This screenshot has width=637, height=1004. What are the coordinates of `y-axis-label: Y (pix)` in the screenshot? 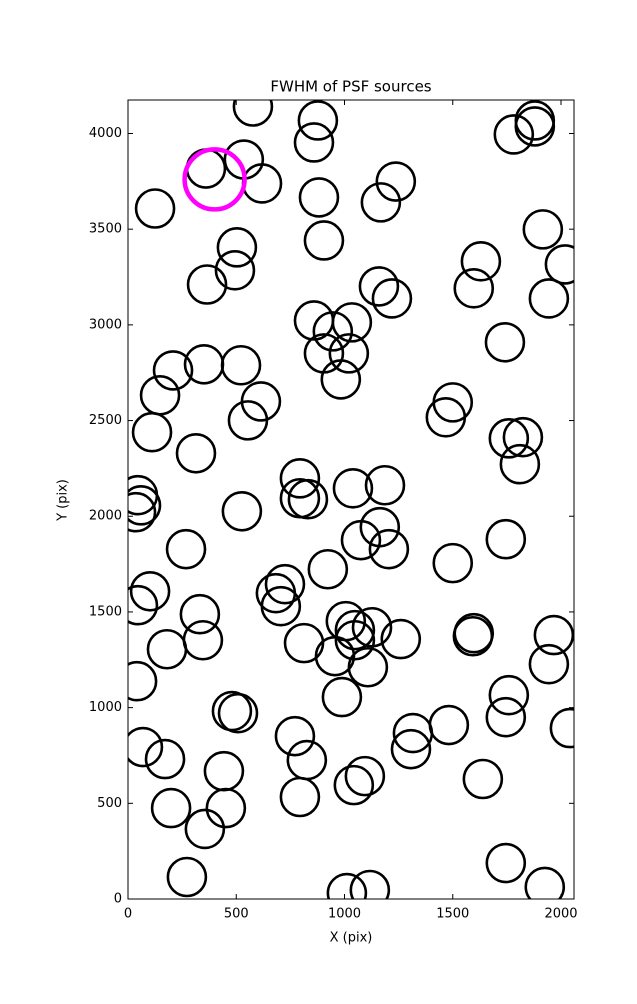 It's located at (63, 500).